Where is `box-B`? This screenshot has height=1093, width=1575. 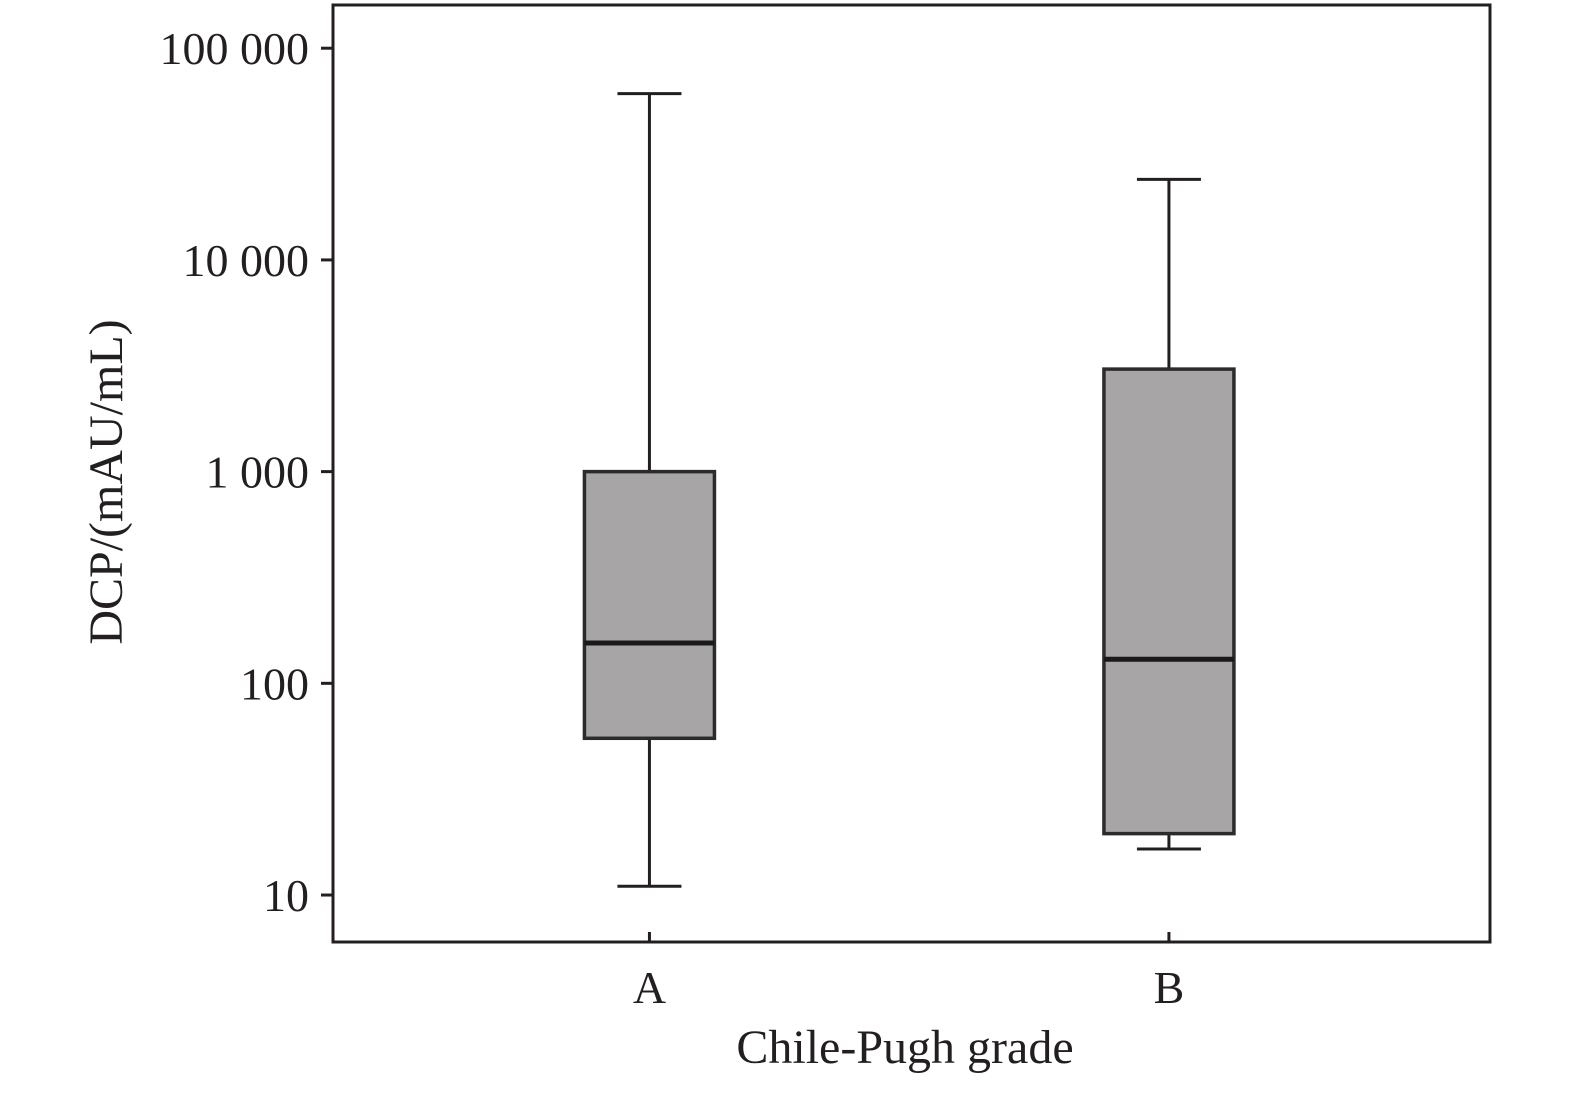 box-B is located at coordinates (1169, 514).